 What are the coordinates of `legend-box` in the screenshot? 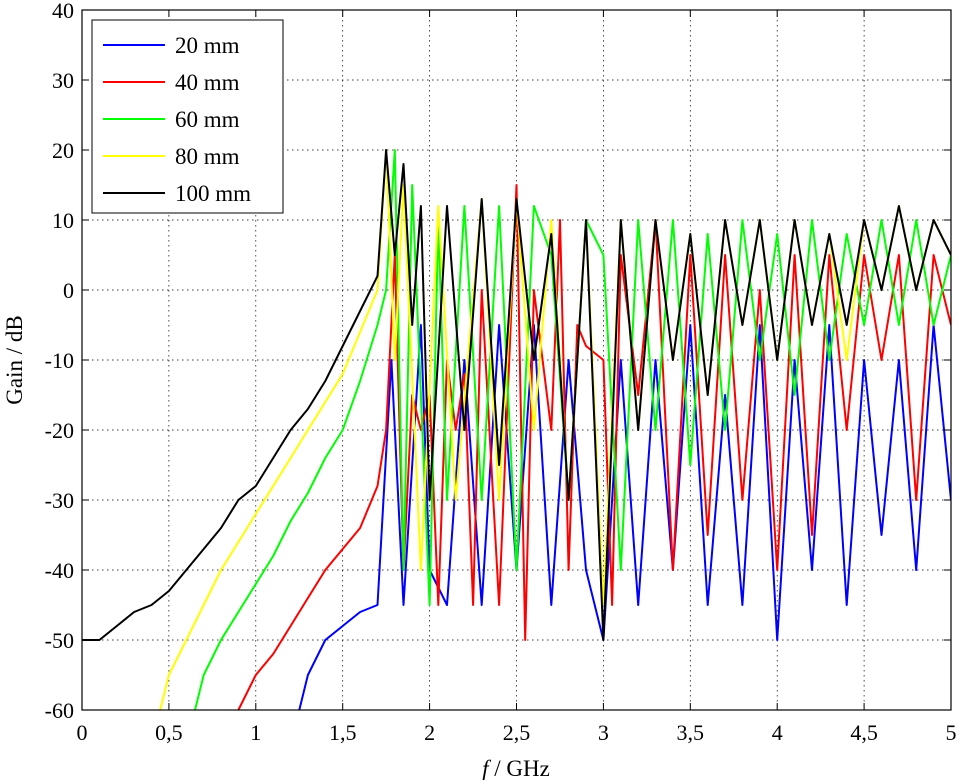 It's located at (187, 116).